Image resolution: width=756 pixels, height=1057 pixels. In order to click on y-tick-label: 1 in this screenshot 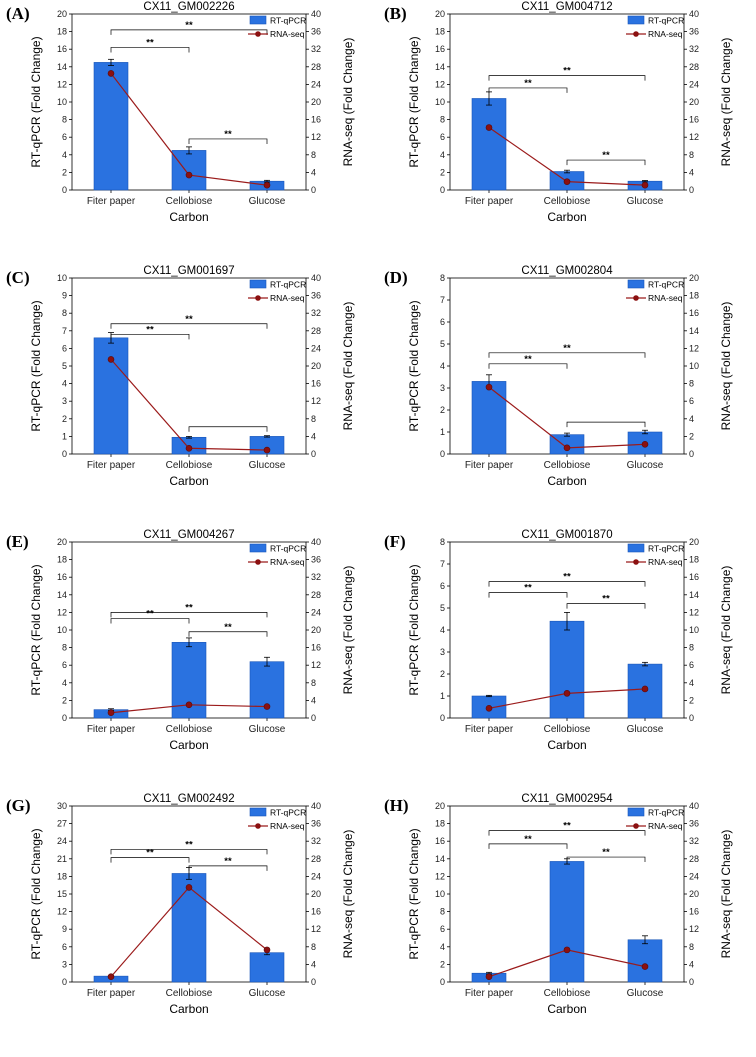, I will do `click(64, 436)`.